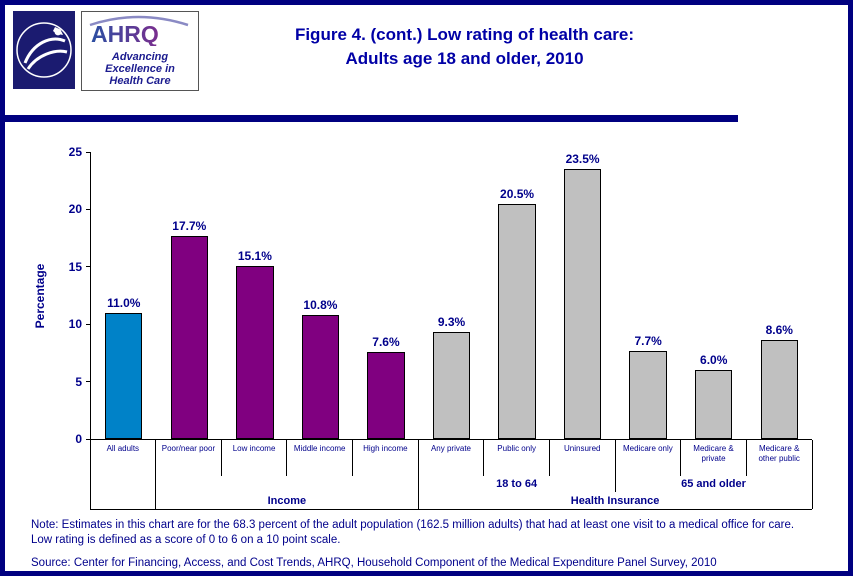 This screenshot has height=576, width=853. What do you see at coordinates (714, 360) in the screenshot?
I see `bar-value-label: 6.0%` at bounding box center [714, 360].